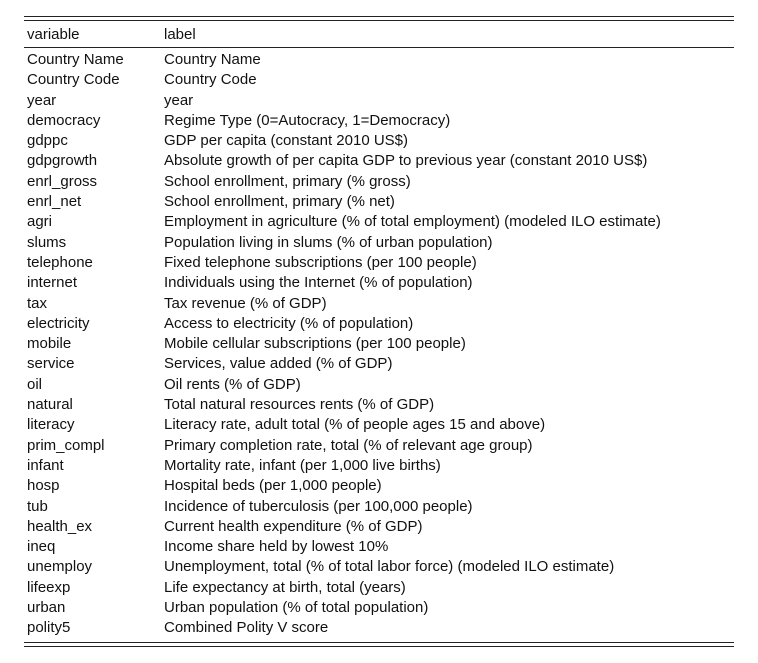  I want to click on variable-cell: hosp, so click(43, 486).